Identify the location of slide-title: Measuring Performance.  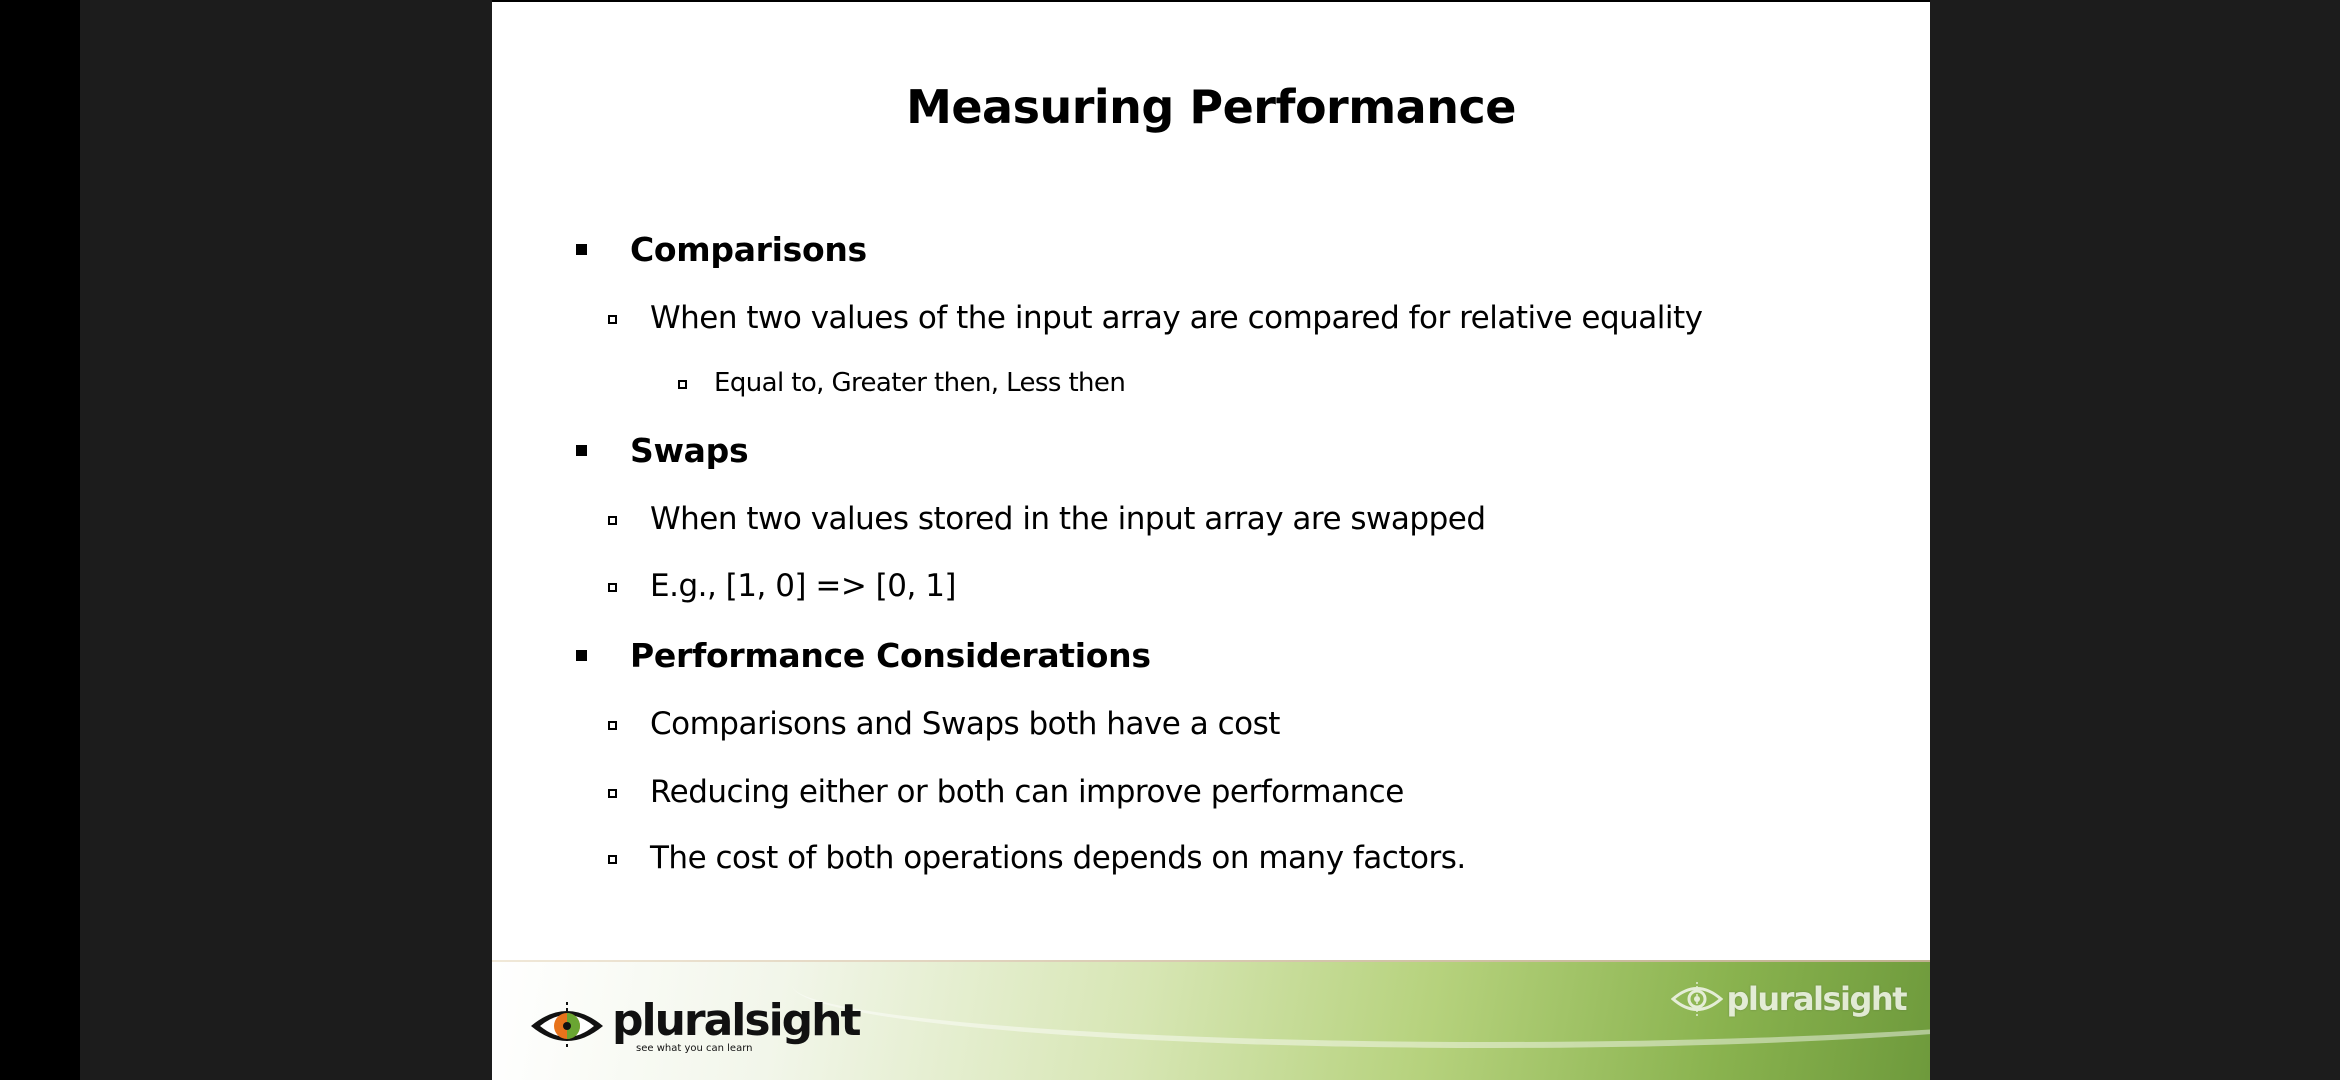
(1211, 107).